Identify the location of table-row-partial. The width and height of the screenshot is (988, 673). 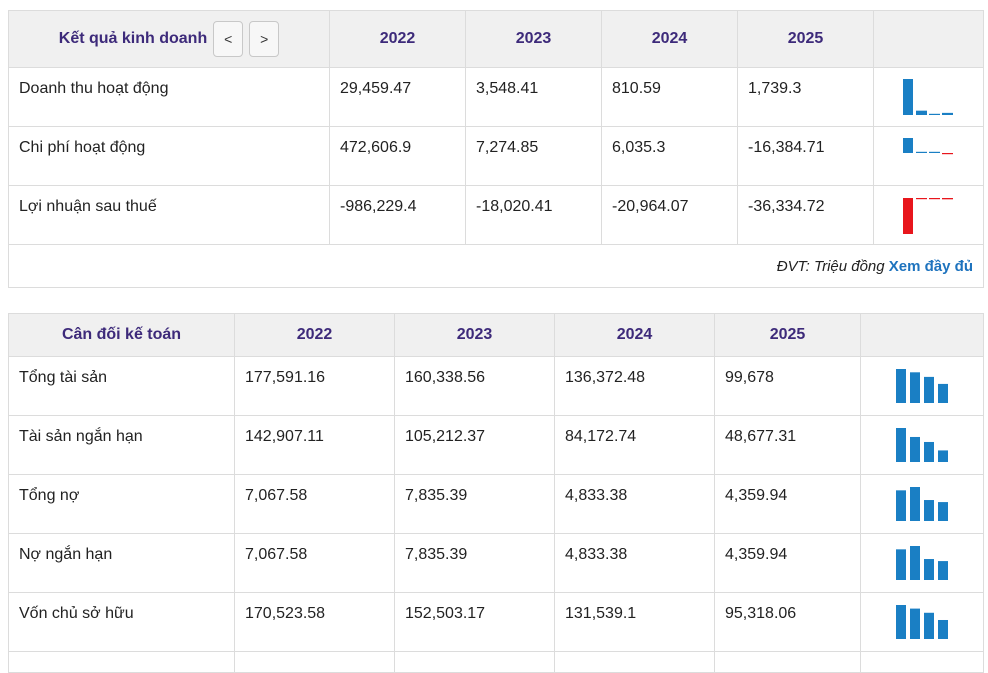
(496, 662).